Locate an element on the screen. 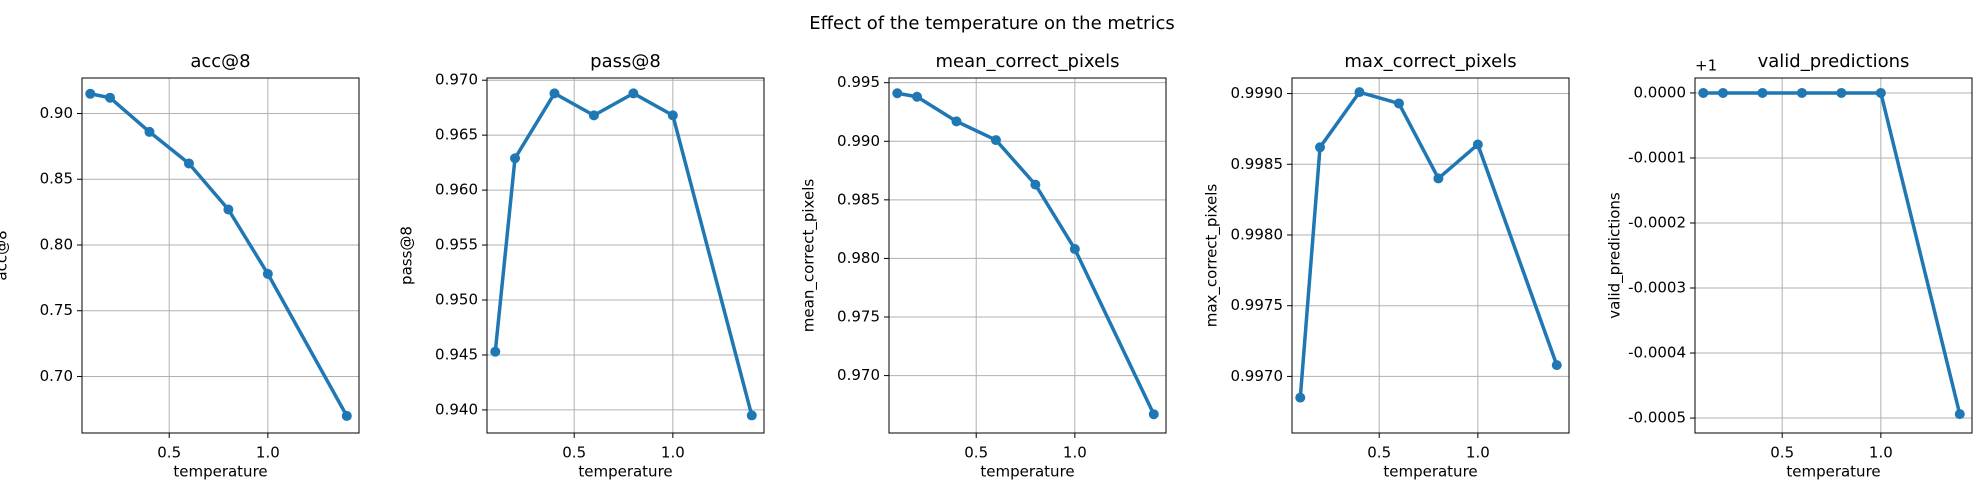  y-axis-label: valid_predictions is located at coordinates (1615, 255).